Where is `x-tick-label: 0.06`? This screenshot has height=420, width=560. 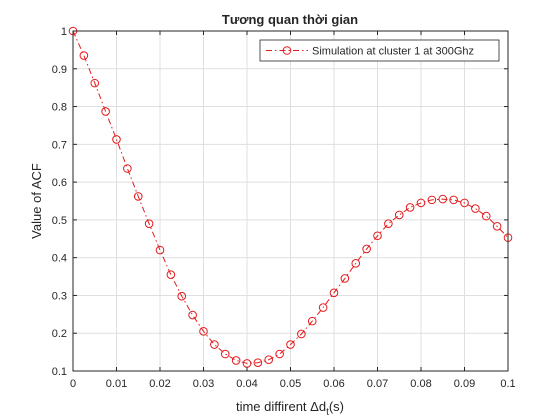
x-tick-label: 0.06 is located at coordinates (333, 384).